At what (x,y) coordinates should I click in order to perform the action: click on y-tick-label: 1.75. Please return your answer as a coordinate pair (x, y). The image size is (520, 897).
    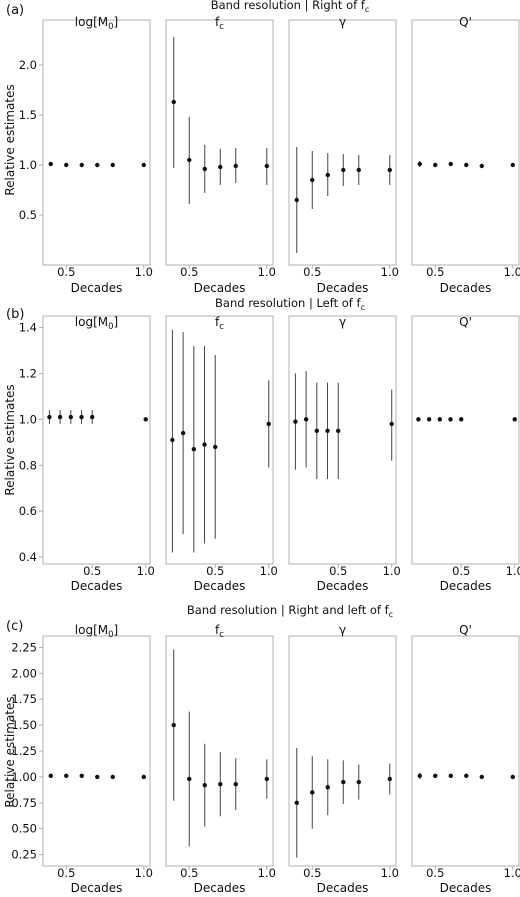
    Looking at the image, I should click on (24, 699).